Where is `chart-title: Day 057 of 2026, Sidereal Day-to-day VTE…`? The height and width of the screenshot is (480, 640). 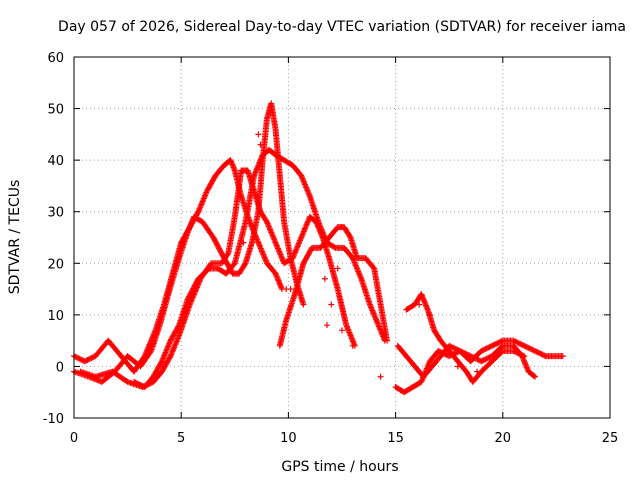 chart-title: Day 057 of 2026, Sidereal Day-to-day VTE… is located at coordinates (342, 27).